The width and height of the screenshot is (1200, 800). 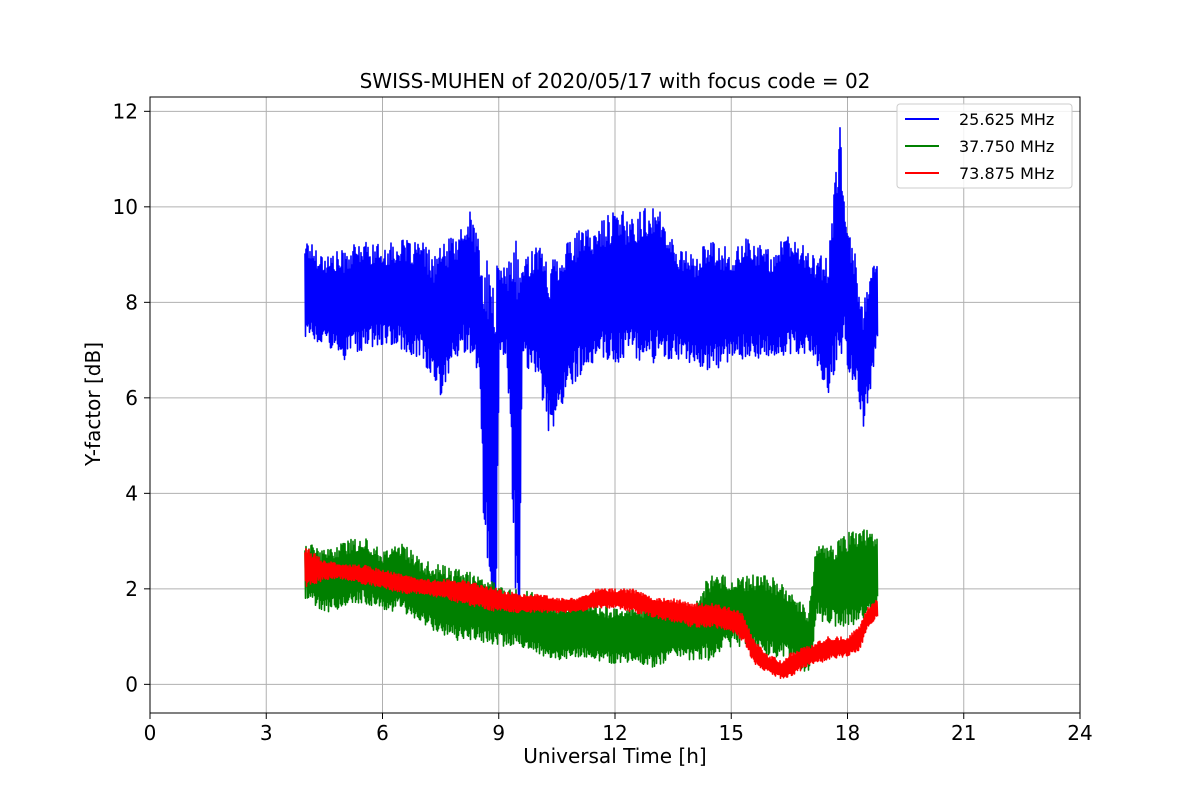 I want to click on x-tick-label: 18, so click(x=847, y=733).